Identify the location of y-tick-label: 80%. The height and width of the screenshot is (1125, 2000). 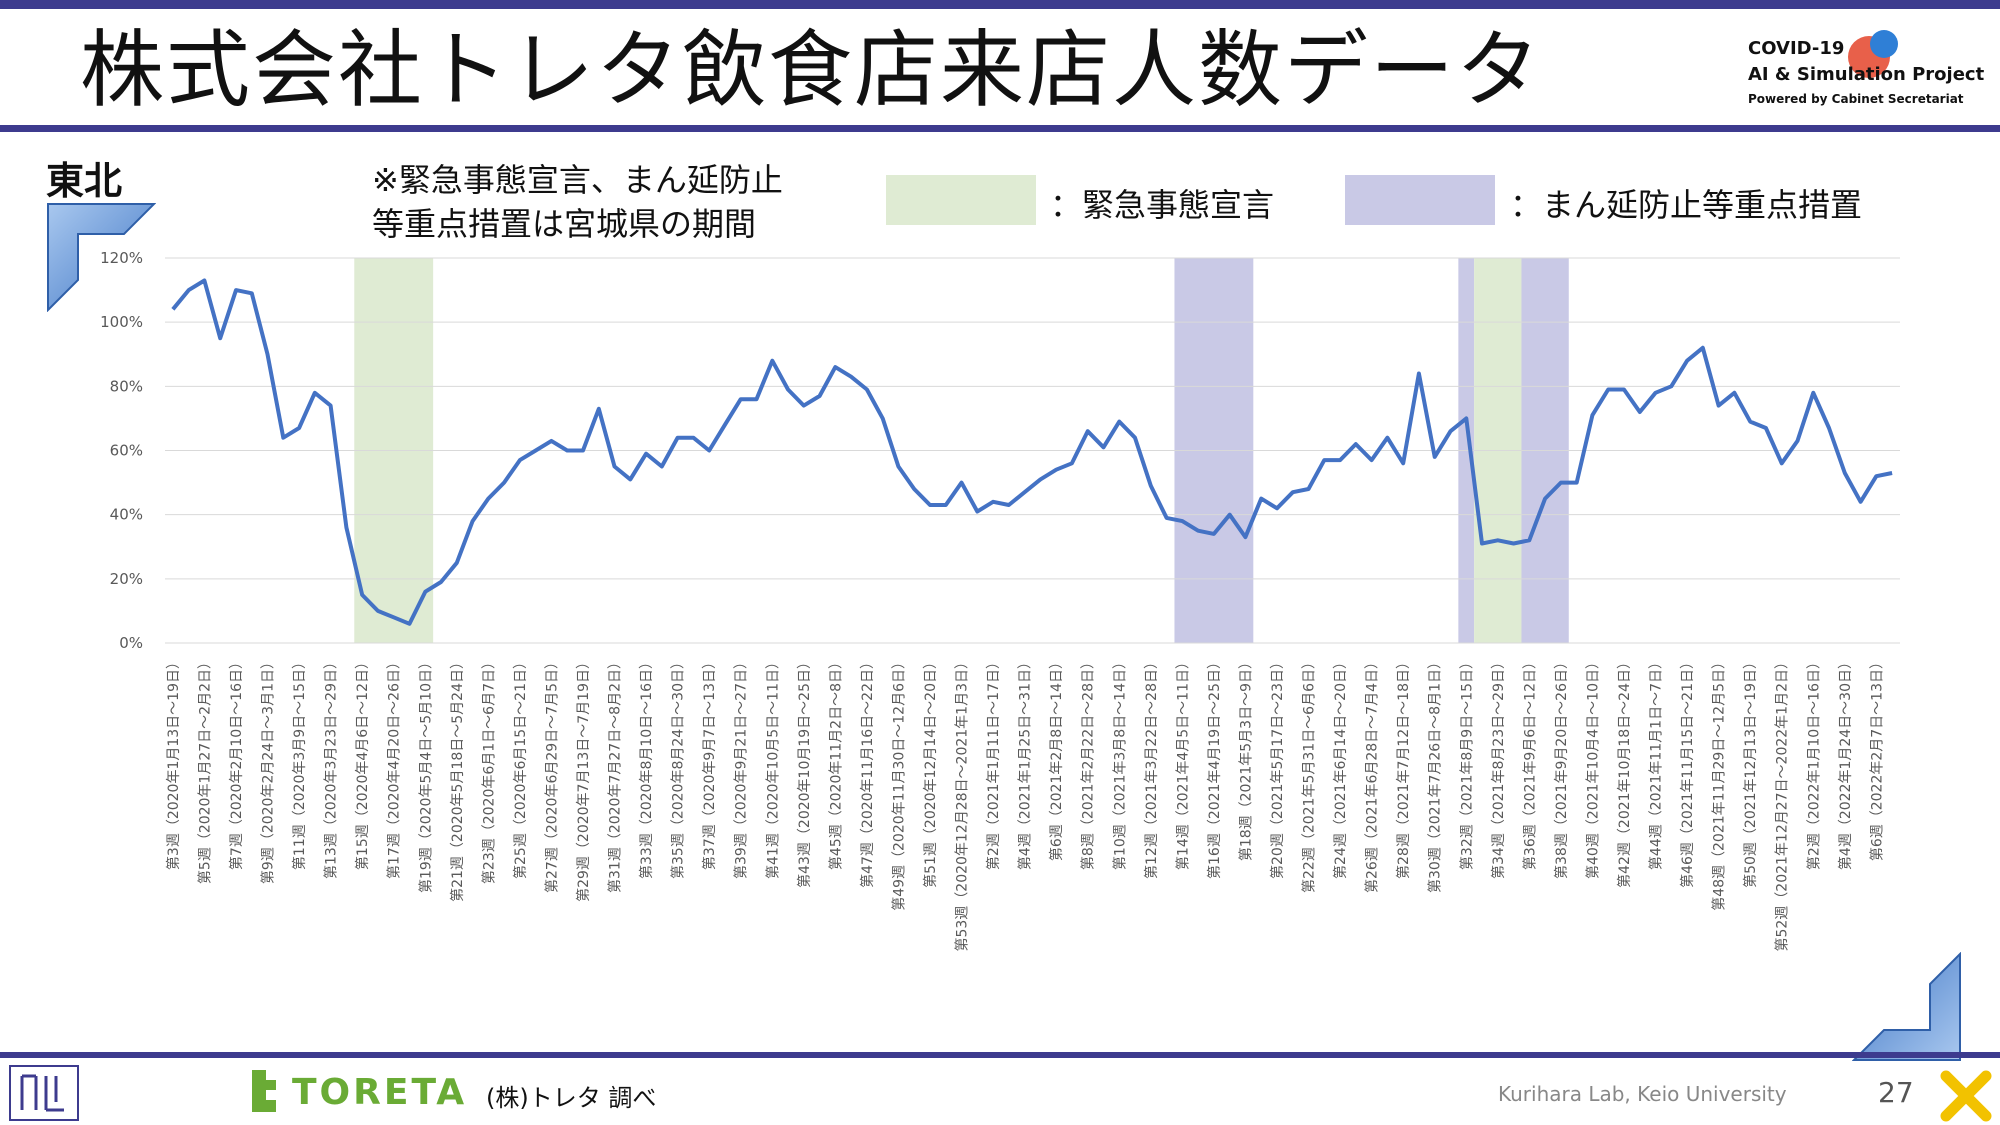
(126, 386).